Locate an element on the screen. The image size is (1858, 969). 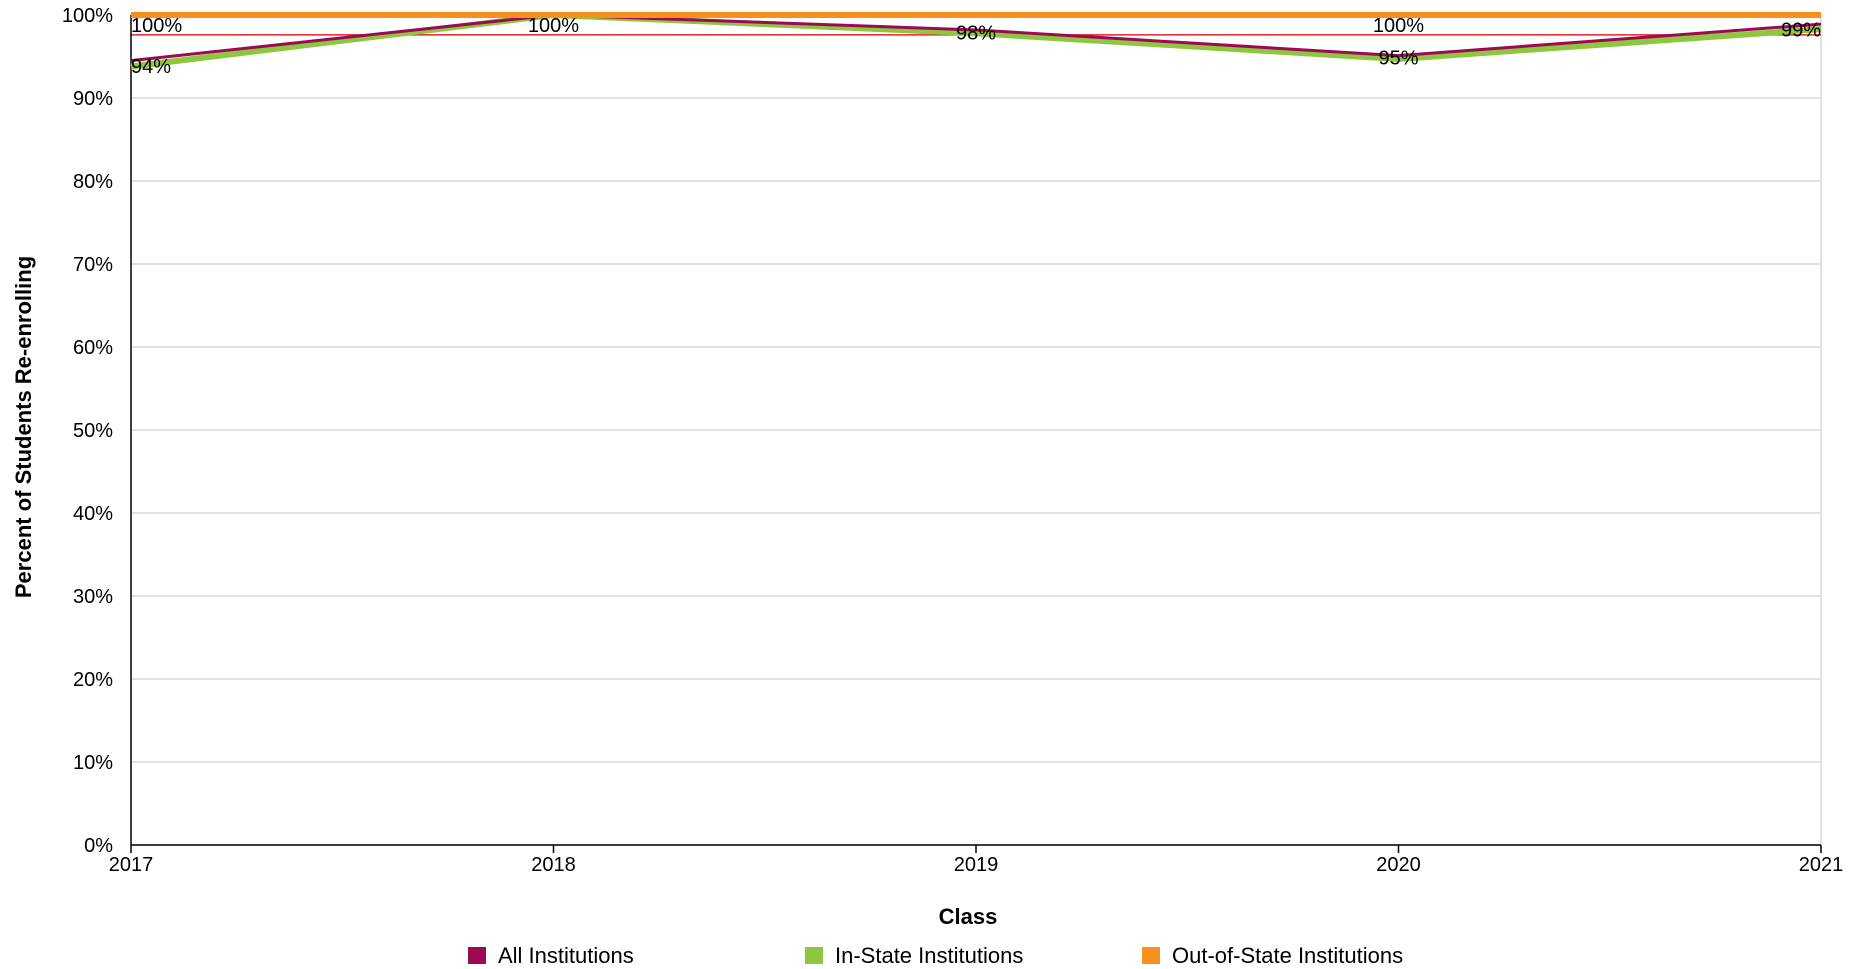
y-tick-label: 0% is located at coordinates (98, 846).